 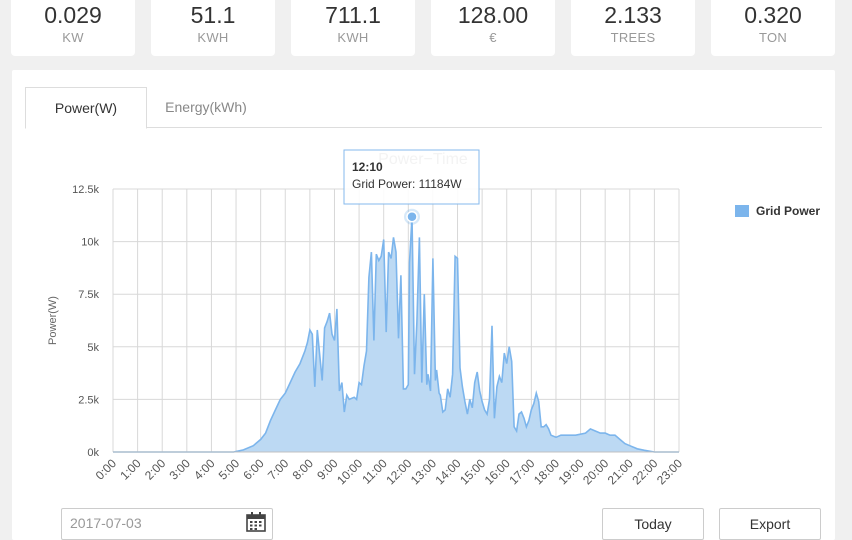 What do you see at coordinates (93, 453) in the screenshot?
I see `y-tick-label: 0k` at bounding box center [93, 453].